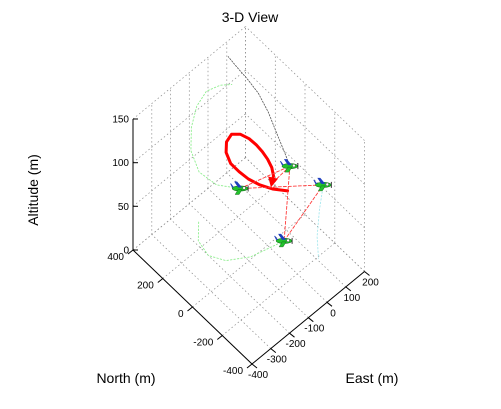 The height and width of the screenshot is (409, 501). I want to click on y-tick-label: -100, so click(314, 329).